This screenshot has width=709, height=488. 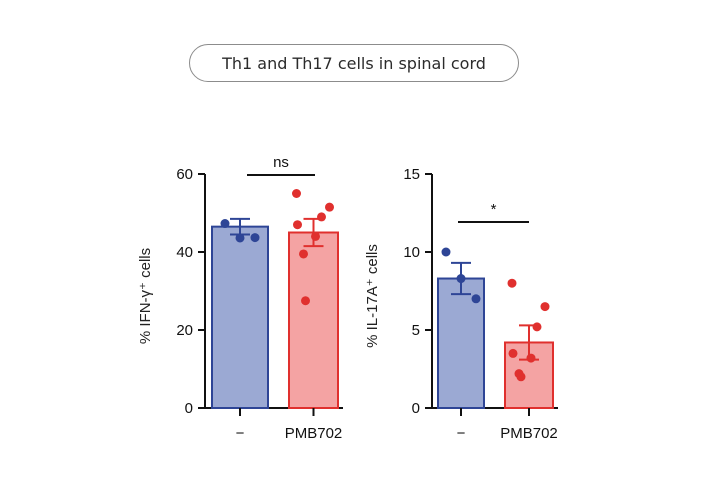 I want to click on bar-pmb702, so click(x=313, y=320).